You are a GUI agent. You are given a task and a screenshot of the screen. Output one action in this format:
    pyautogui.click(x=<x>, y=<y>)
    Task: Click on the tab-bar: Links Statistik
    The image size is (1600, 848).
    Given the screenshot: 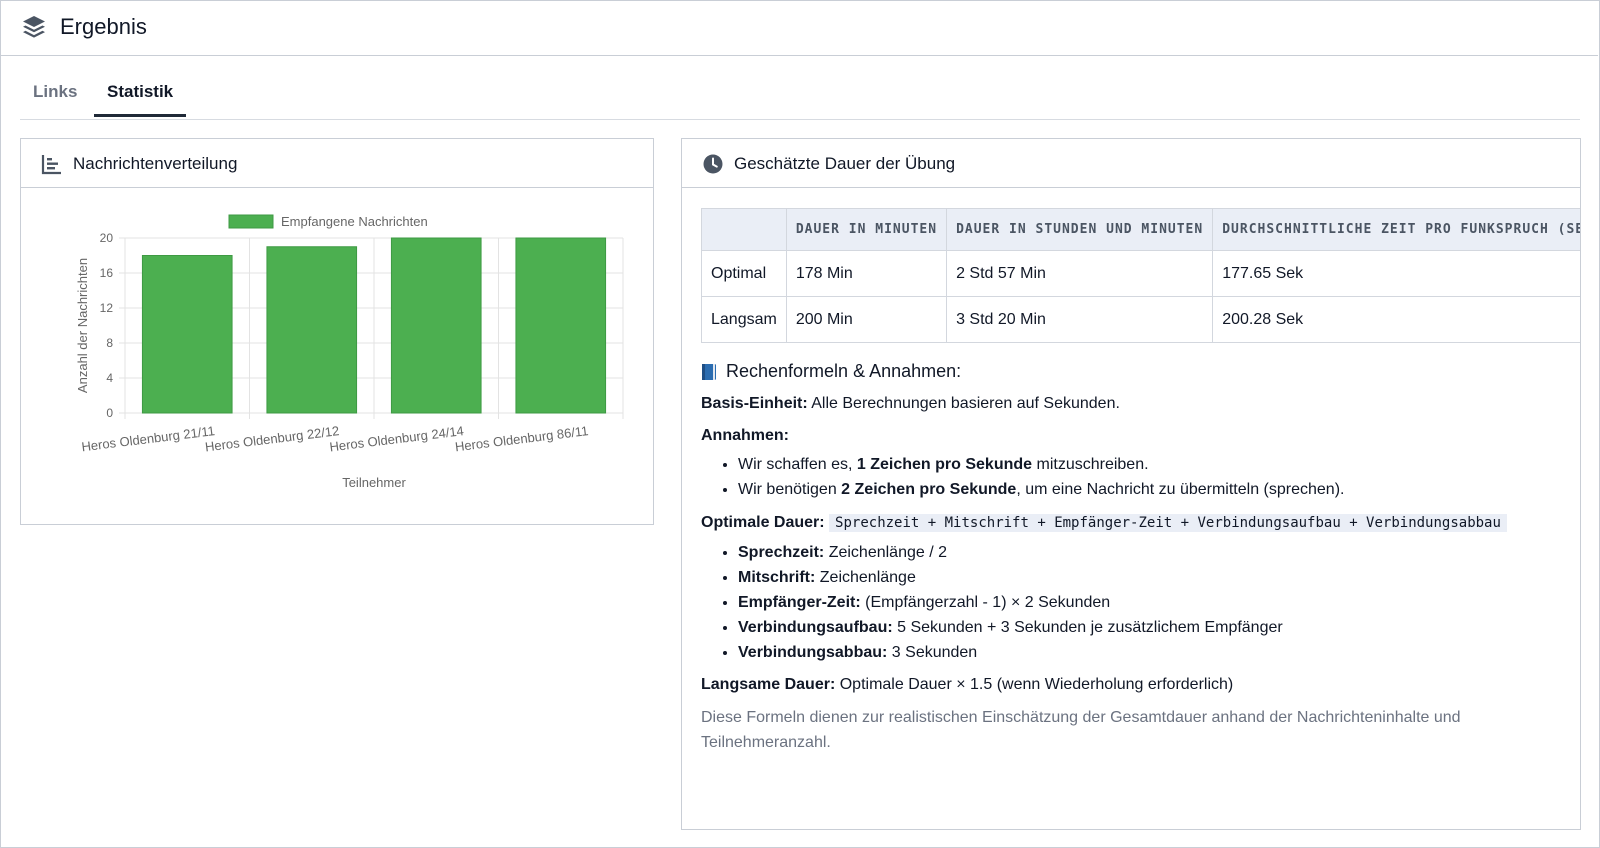 What is the action you would take?
    pyautogui.click(x=800, y=96)
    